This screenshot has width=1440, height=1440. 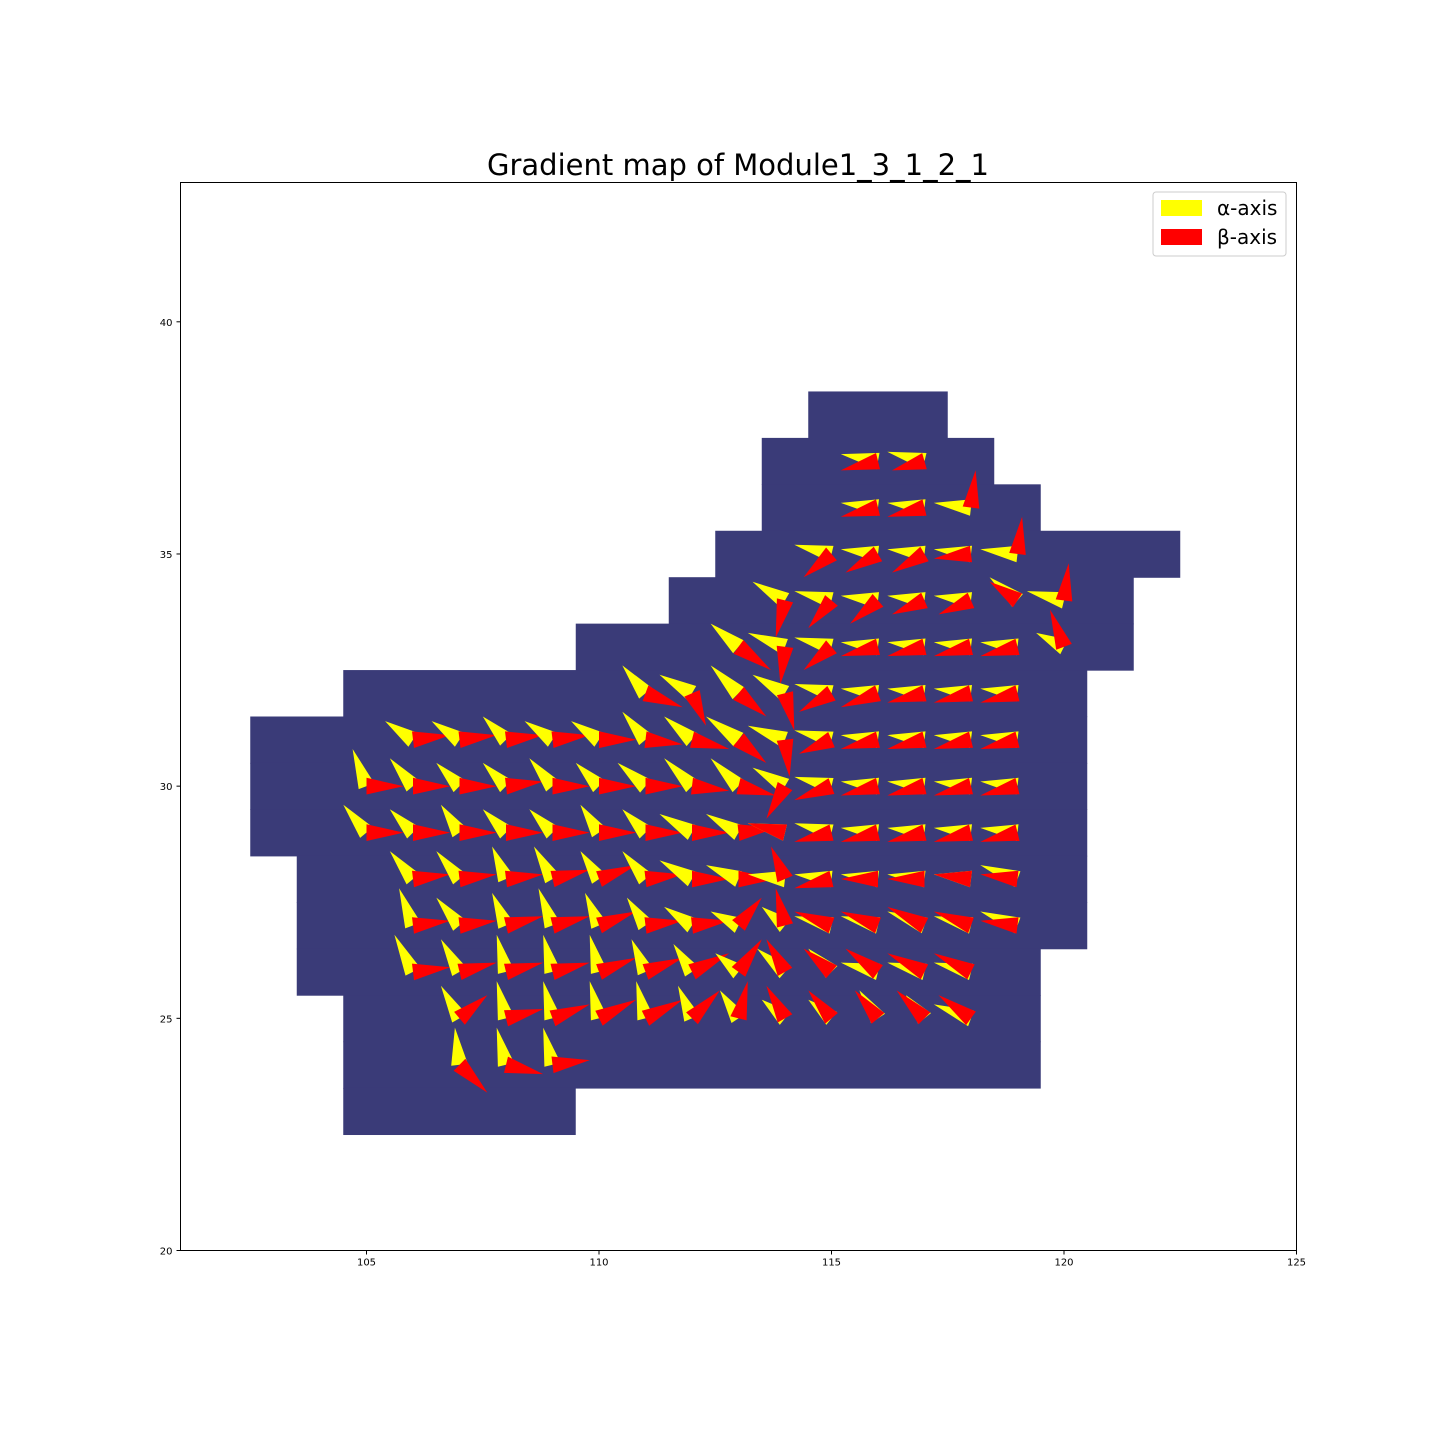 What do you see at coordinates (170, 788) in the screenshot?
I see `y-axis: 20 25 30 35 40` at bounding box center [170, 788].